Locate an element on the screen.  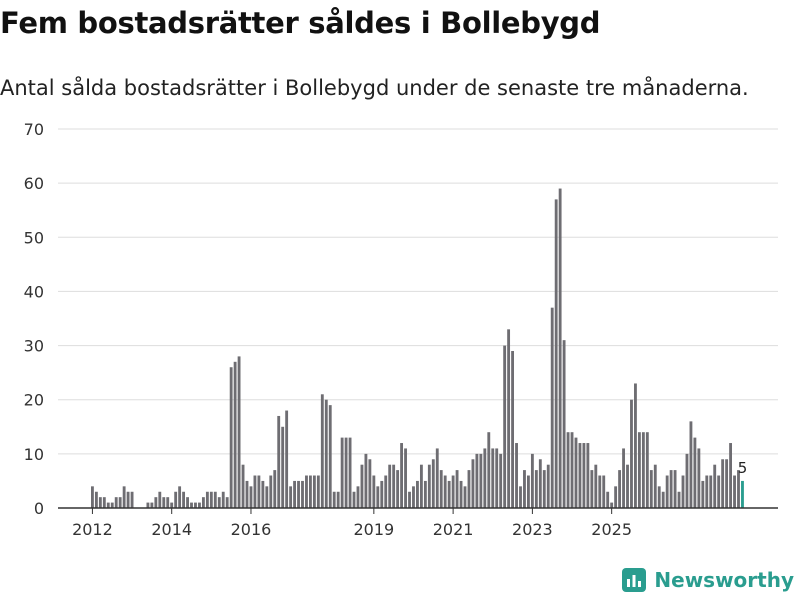
x-tick-label: 2019 is located at coordinates (373, 529).